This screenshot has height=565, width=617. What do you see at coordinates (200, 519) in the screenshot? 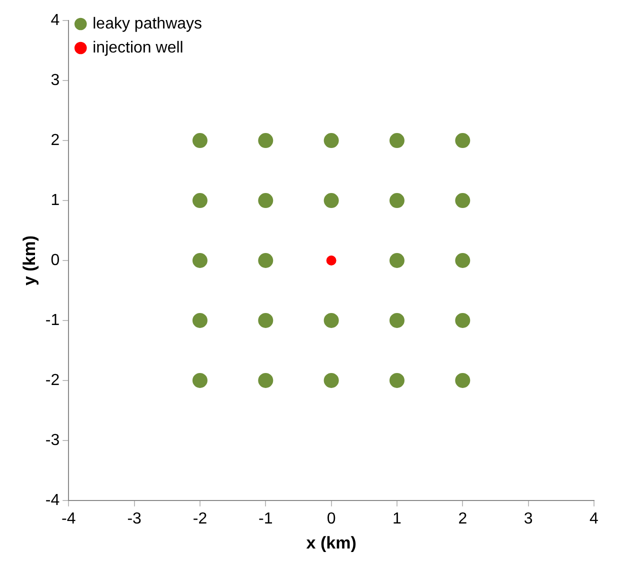
I see `x-tick-label: -2` at bounding box center [200, 519].